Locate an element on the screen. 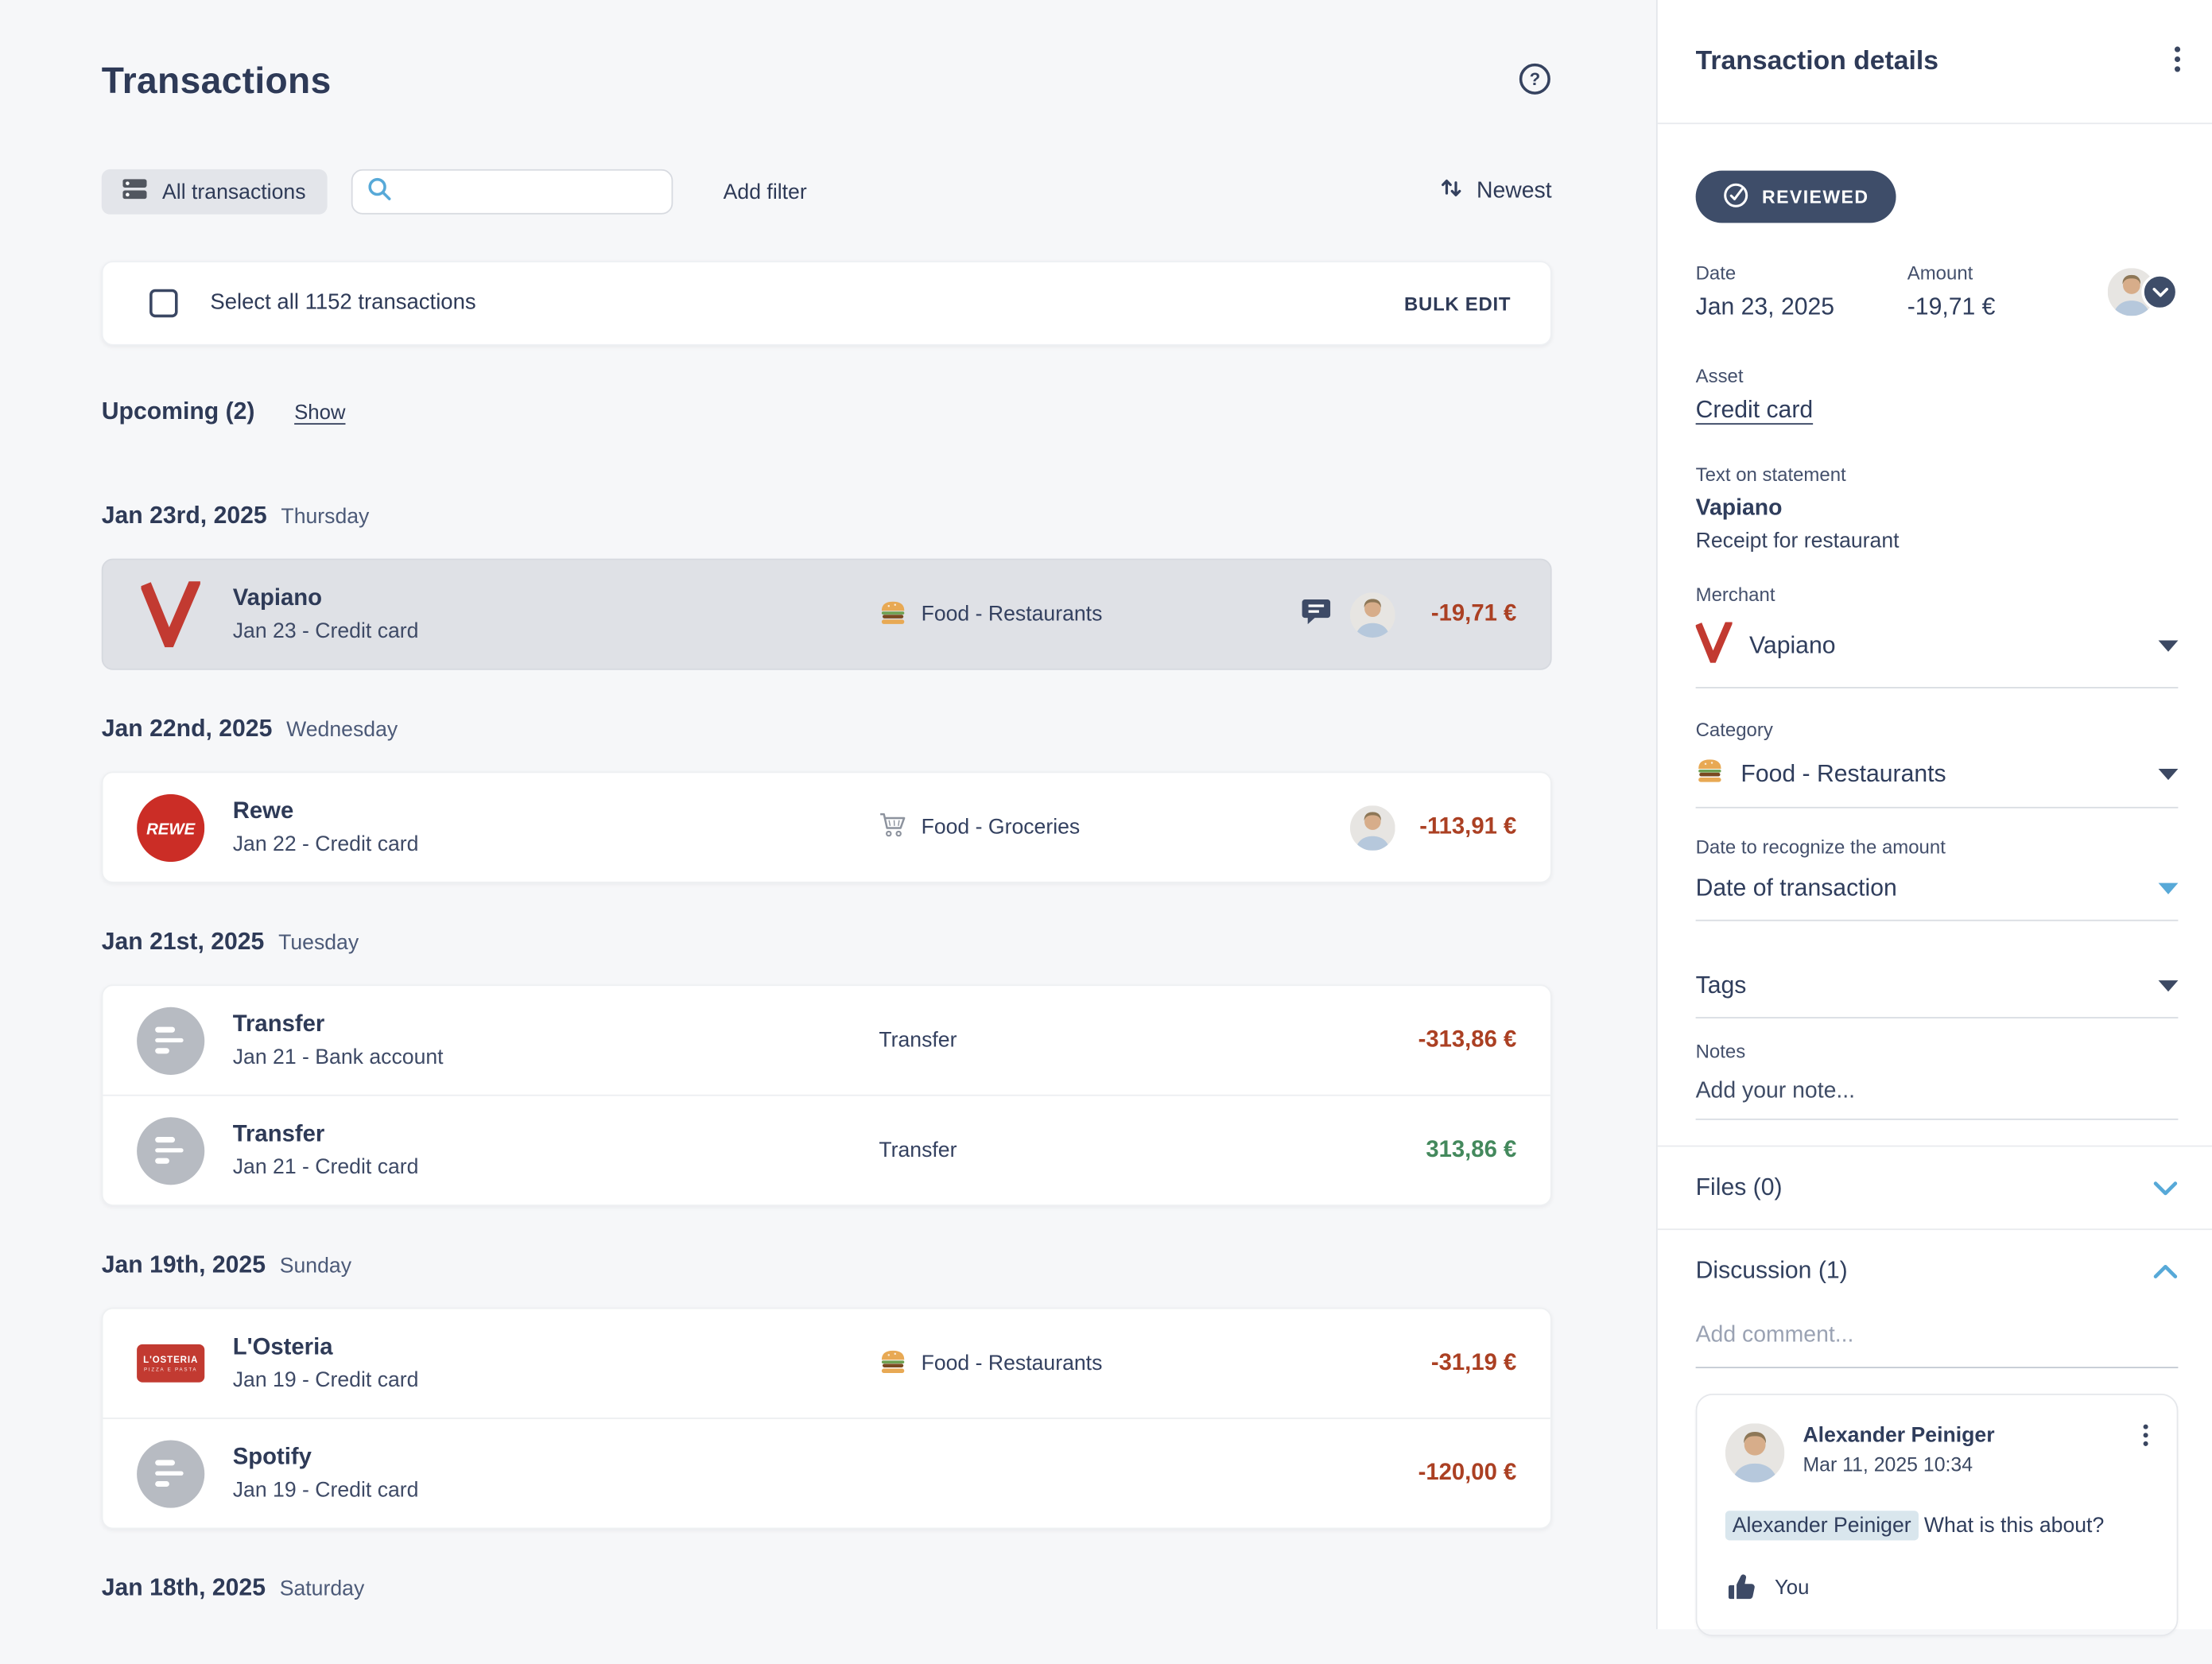  toolbar: All transactions Add filter Newest is located at coordinates (826, 192).